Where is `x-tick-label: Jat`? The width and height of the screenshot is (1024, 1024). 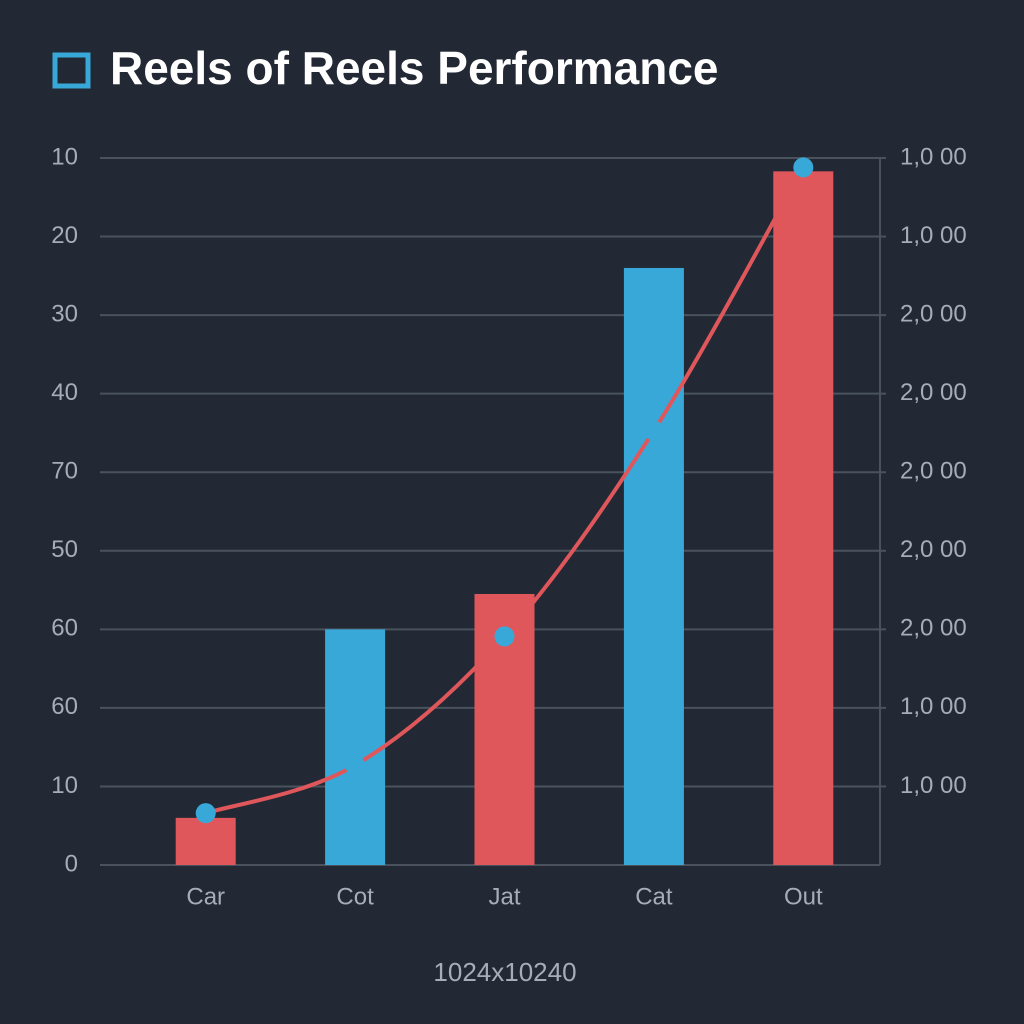
x-tick-label: Jat is located at coordinates (504, 896).